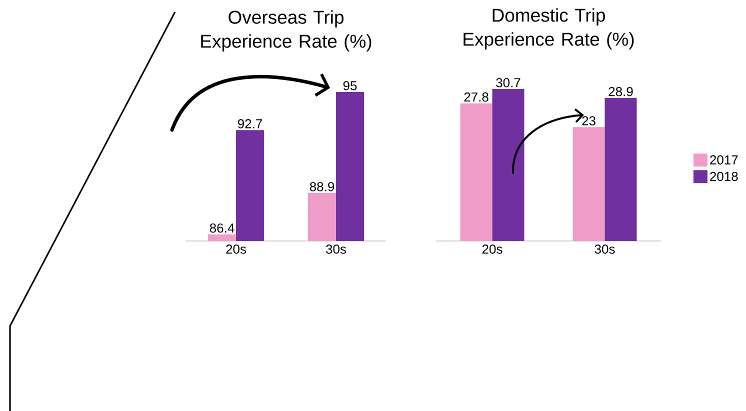  What do you see at coordinates (549, 29) in the screenshot?
I see `chart-title: Domestic Trip Experience Rate (%)` at bounding box center [549, 29].